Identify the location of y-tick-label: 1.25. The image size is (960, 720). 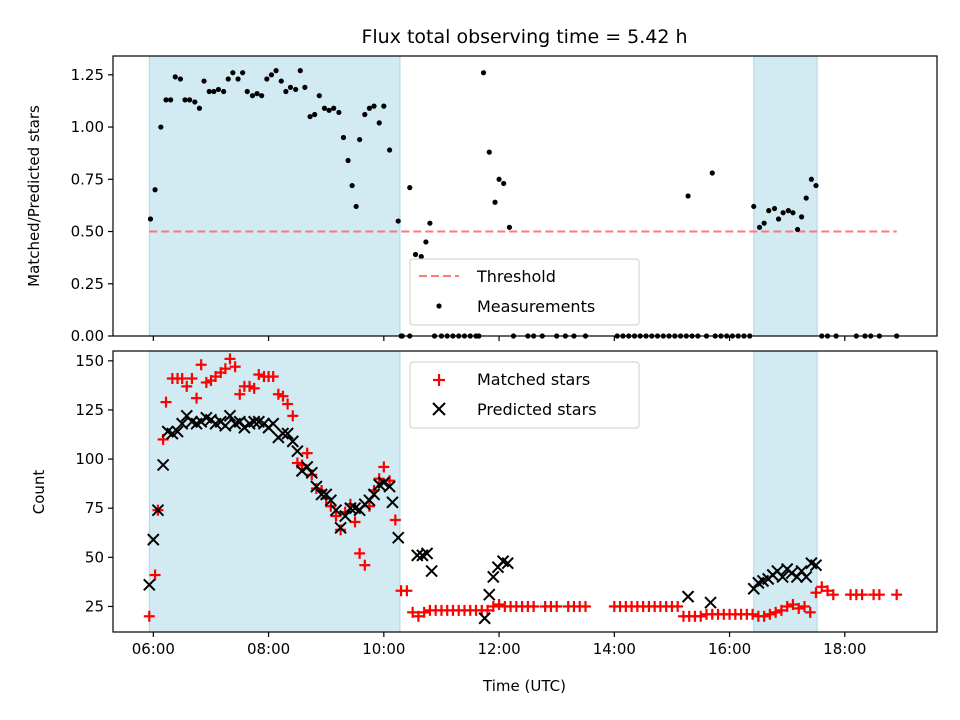
(87, 75).